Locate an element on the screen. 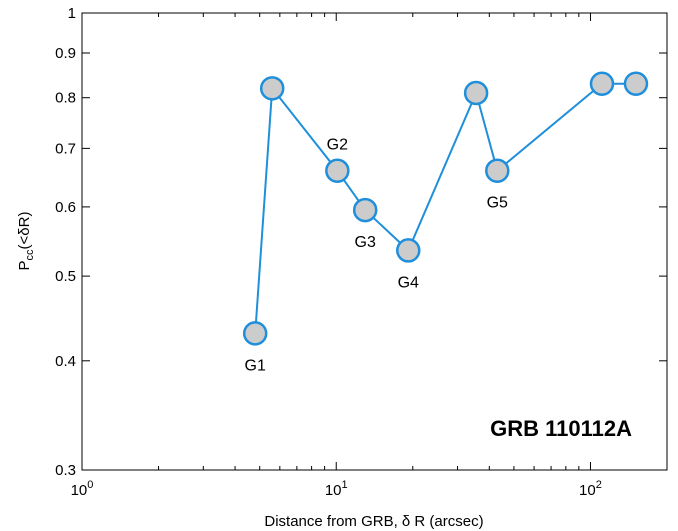 The image size is (678, 531). y-tick-label: 0.7 is located at coordinates (65, 148).